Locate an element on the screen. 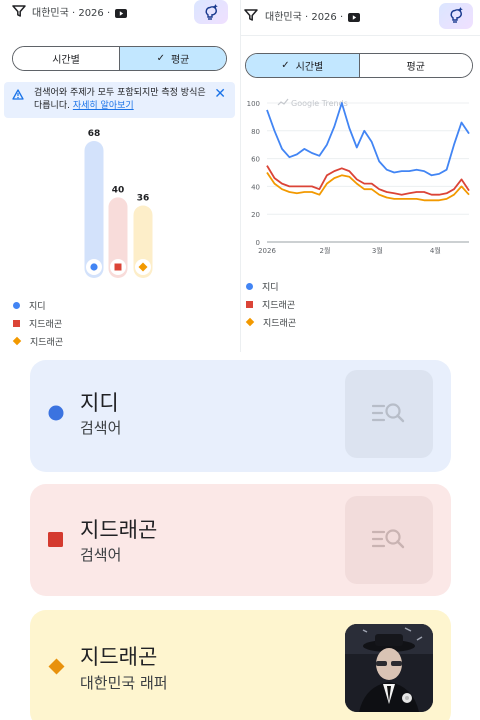 Image resolution: width=480 pixels, height=720 pixels. term-card-gdragon: 지드래곤 검색어 is located at coordinates (240, 540).